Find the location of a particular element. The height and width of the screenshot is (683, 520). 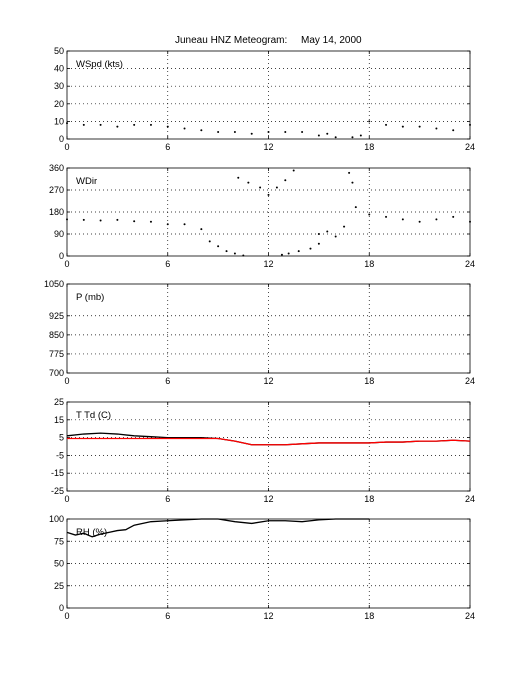

y-tick-label: 40 is located at coordinates (59, 69).